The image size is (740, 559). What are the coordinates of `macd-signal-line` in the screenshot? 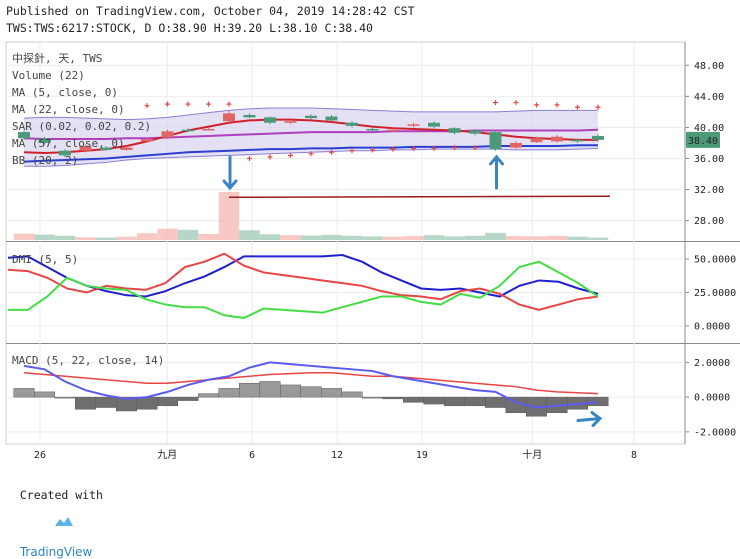 It's located at (311, 383).